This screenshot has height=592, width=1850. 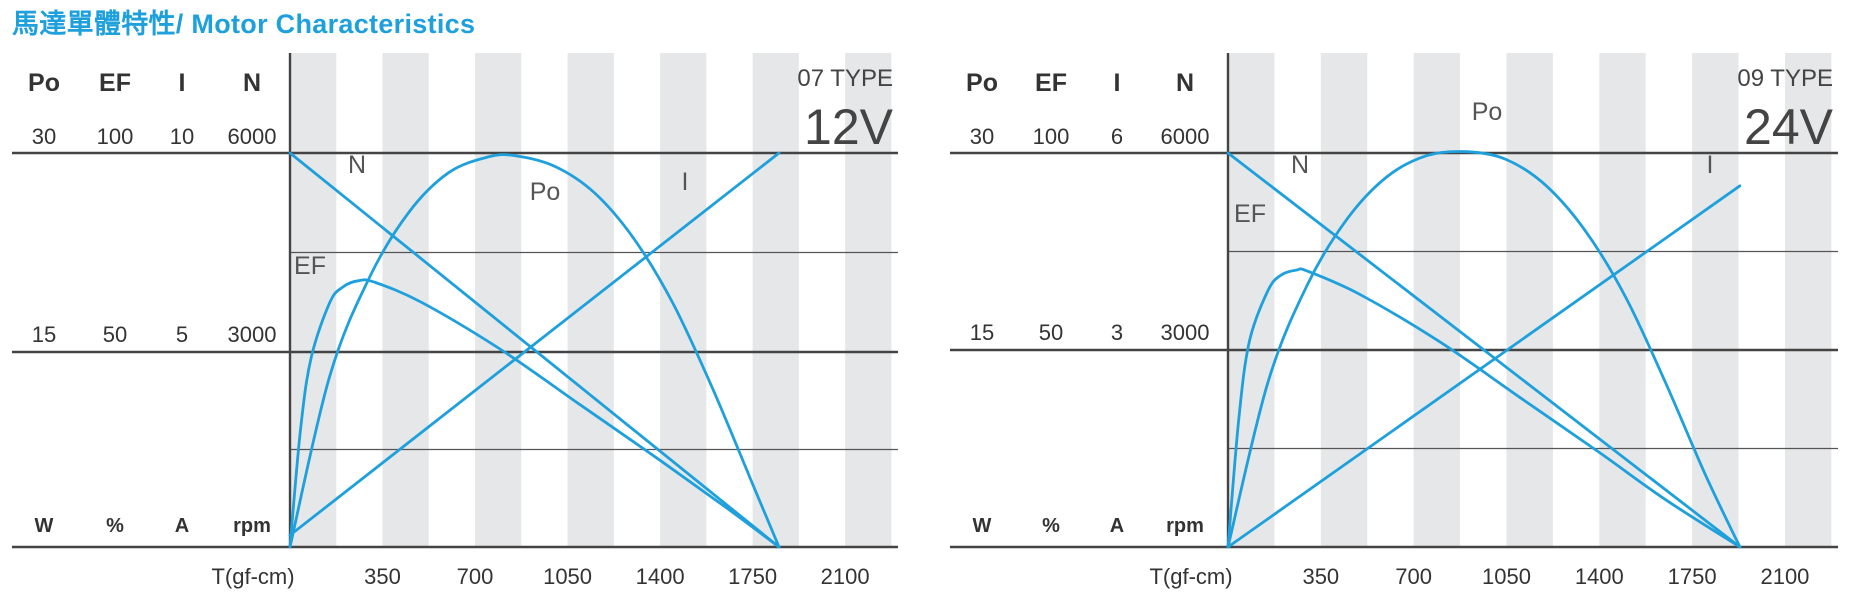 I want to click on page-title: 馬達單體特性/ Motor Characteristics, so click(x=244, y=24).